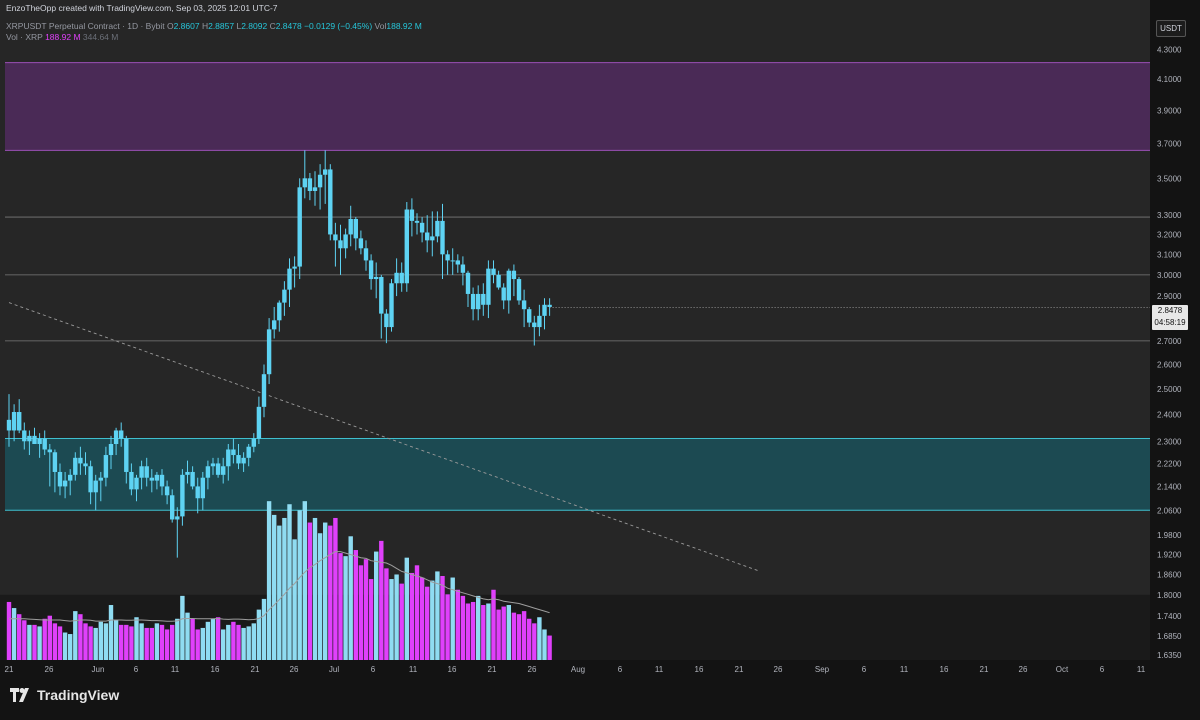 This screenshot has height=720, width=1200. What do you see at coordinates (221, 26) in the screenshot?
I see `ohlc-high: 2.8857` at bounding box center [221, 26].